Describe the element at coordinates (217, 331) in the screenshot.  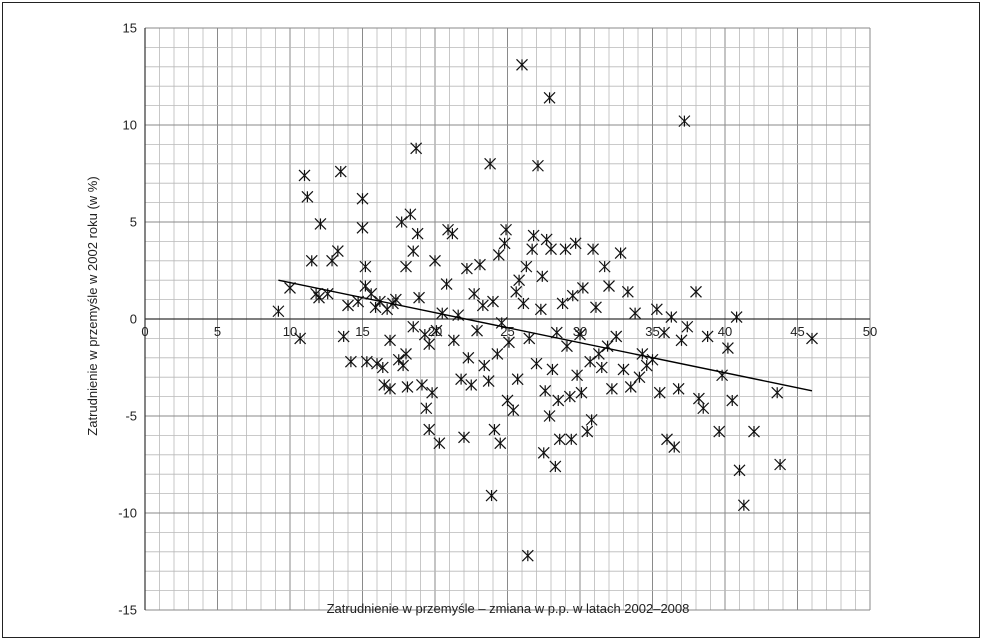
I see `x-tick-label: 5` at that location.